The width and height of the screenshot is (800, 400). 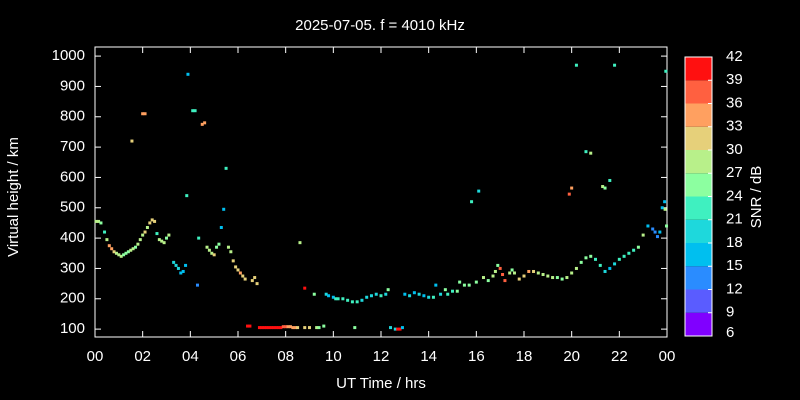 I want to click on x-tick-label: 06, so click(x=238, y=356).